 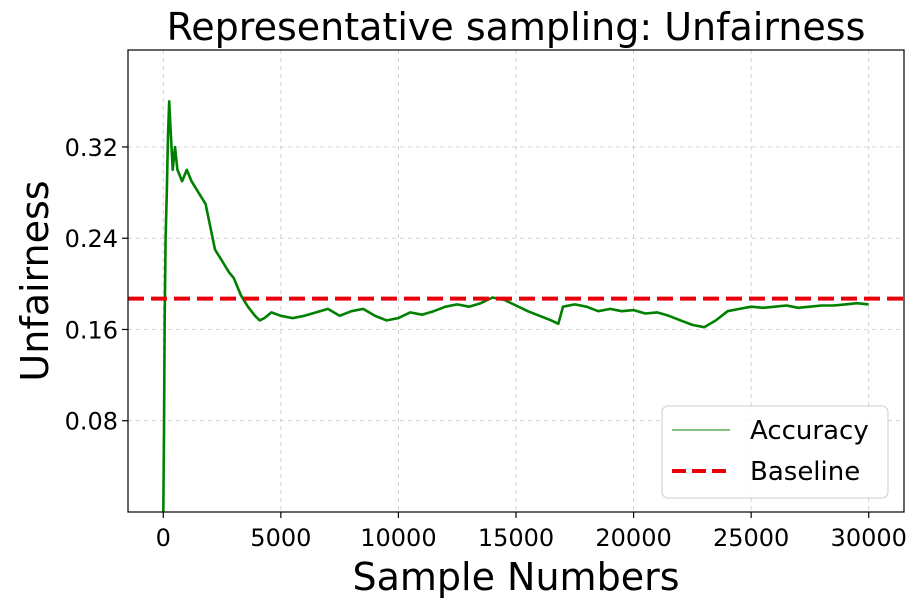 I want to click on chart-title: Representative sampling: Unfairness, so click(x=516, y=27).